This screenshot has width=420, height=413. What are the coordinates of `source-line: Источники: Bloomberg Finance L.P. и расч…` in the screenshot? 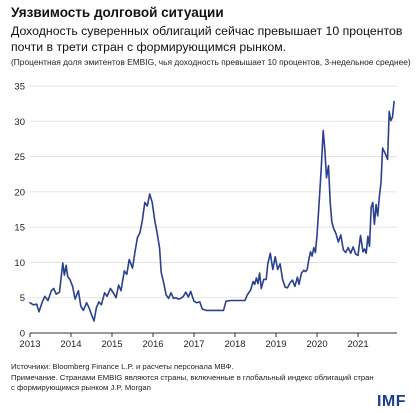 It's located at (122, 366).